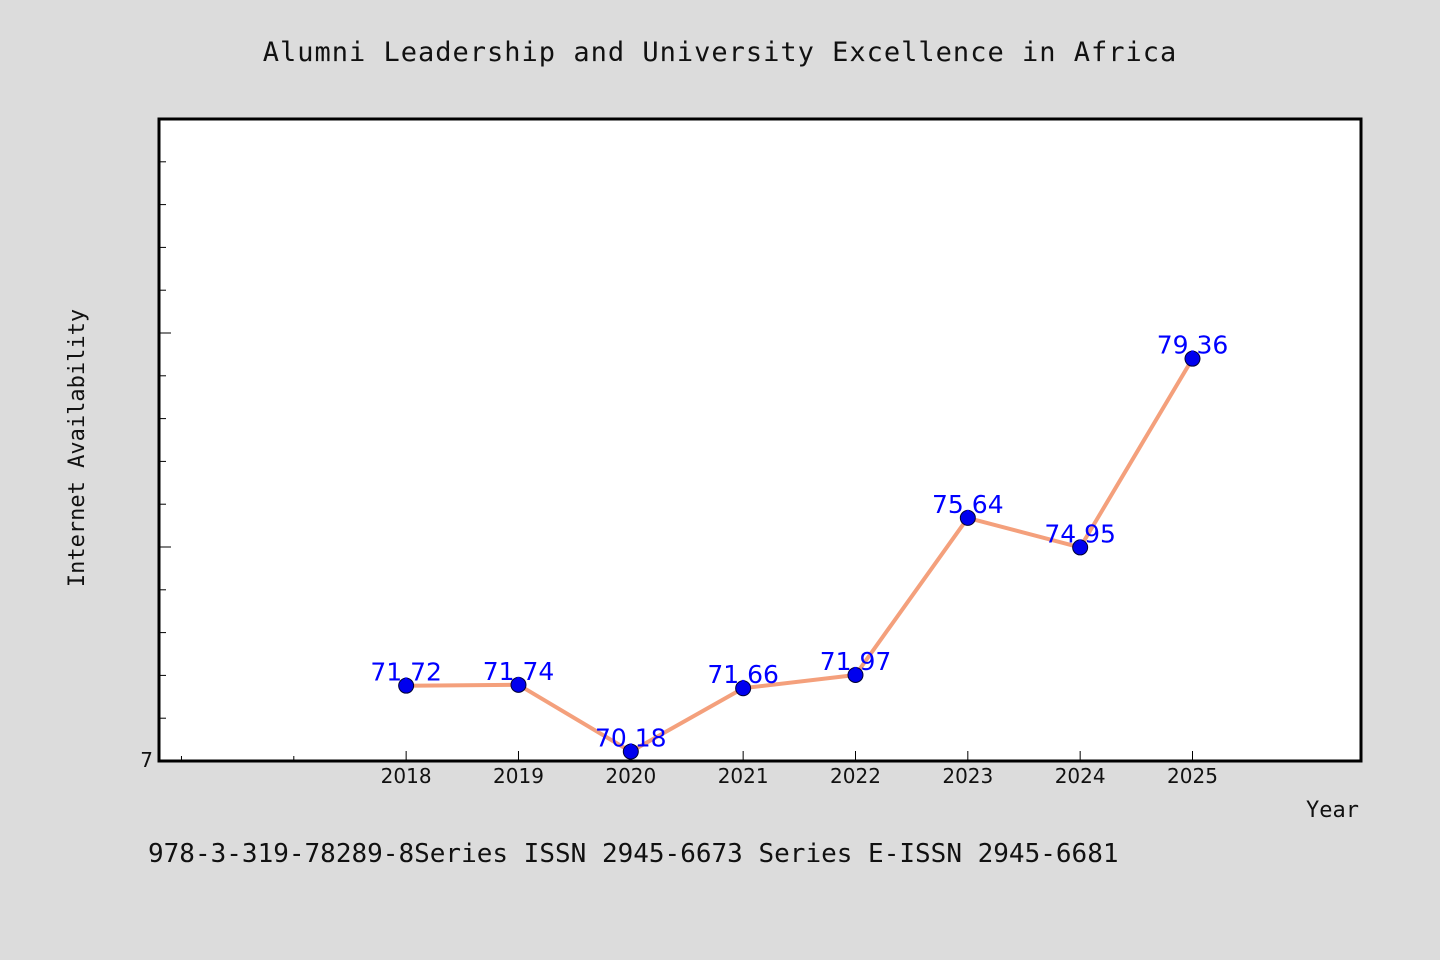  Describe the element at coordinates (519, 671) in the screenshot. I see `data-label: 71.74` at that location.